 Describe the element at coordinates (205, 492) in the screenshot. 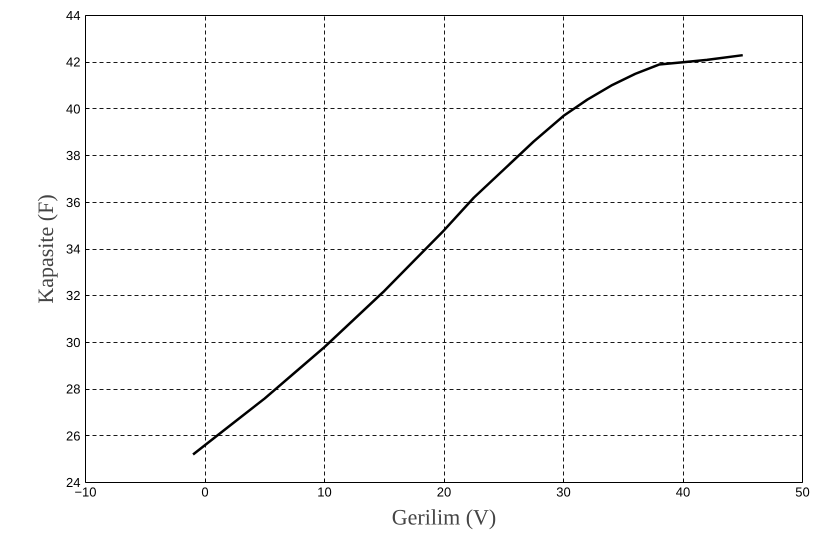

I see `x-tick-label: 0` at that location.